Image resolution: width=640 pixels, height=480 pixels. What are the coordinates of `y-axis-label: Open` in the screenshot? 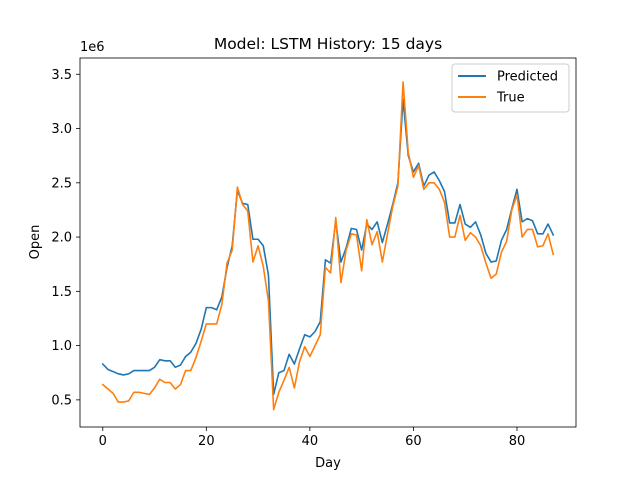 It's located at (35, 242).